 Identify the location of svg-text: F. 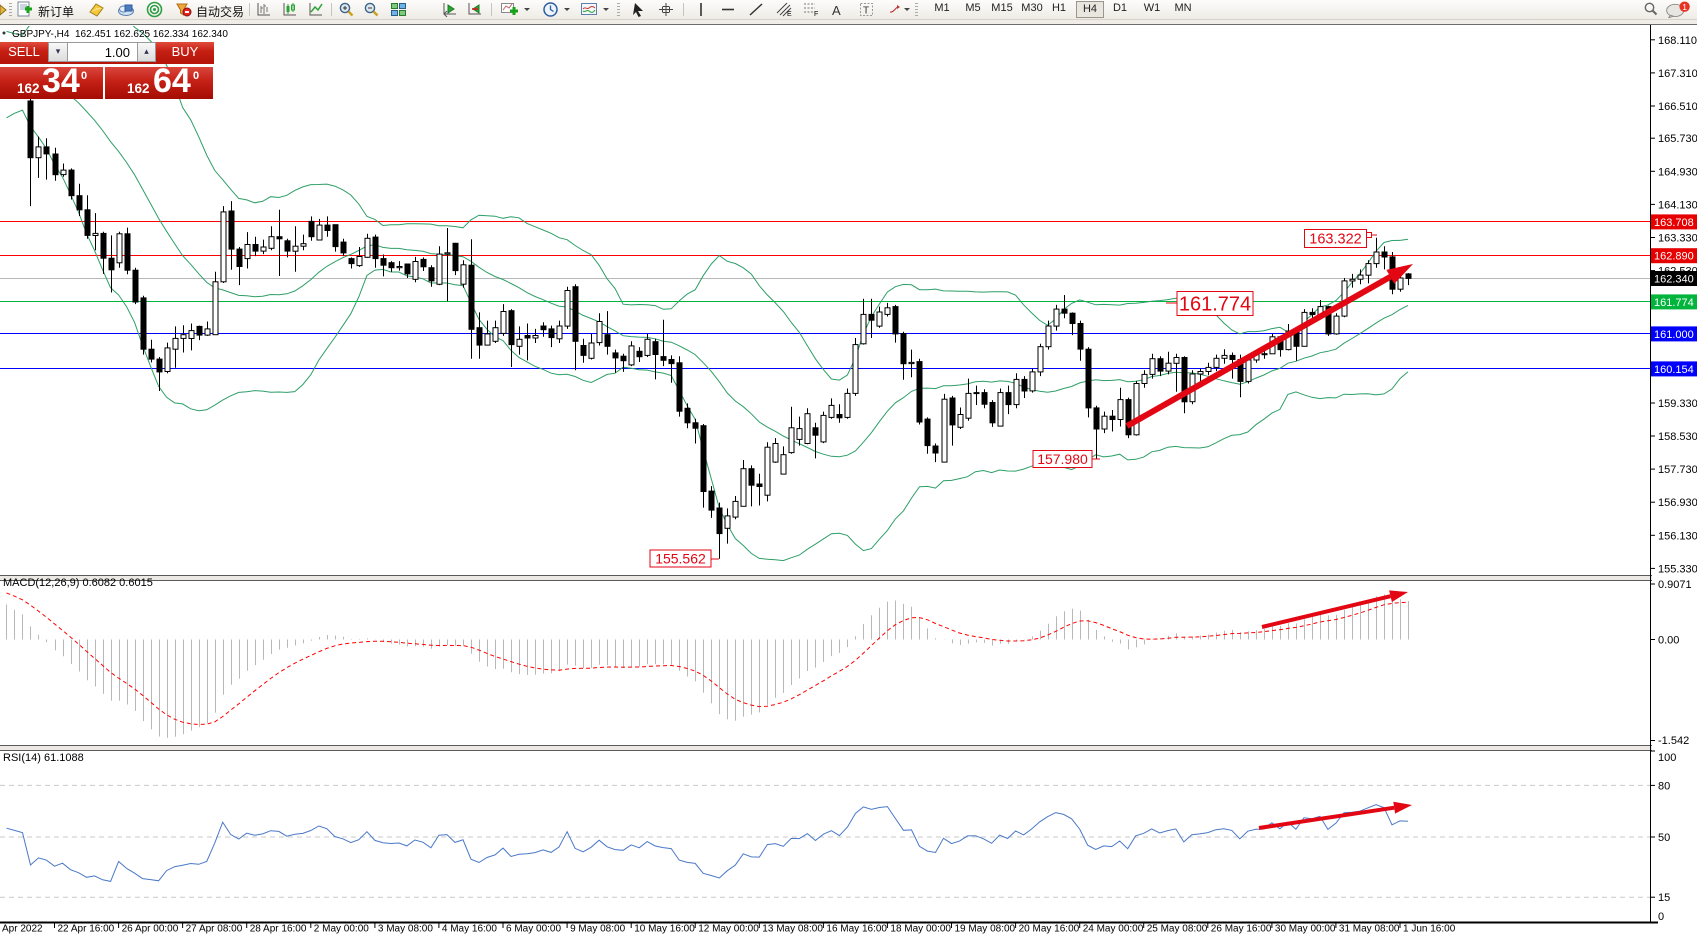
(816, 14).